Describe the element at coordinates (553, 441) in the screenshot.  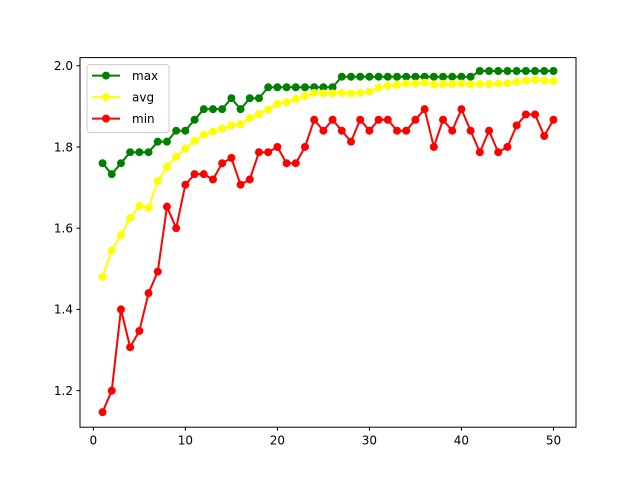
I see `x-tick-label: 50` at that location.